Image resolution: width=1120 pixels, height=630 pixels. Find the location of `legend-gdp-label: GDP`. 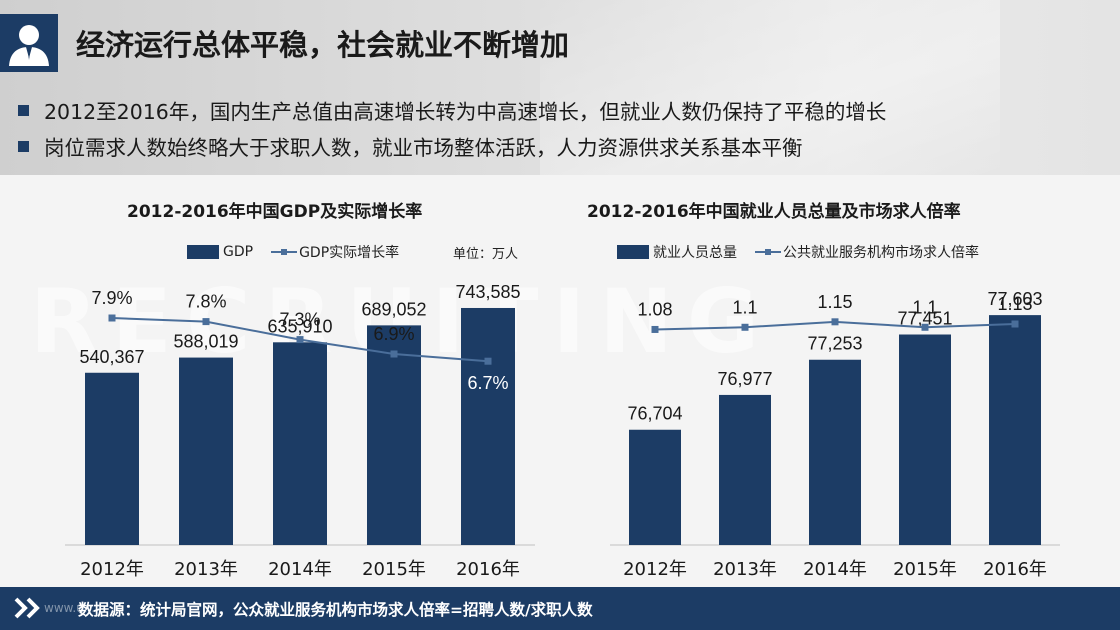

legend-gdp-label: GDP is located at coordinates (238, 252).